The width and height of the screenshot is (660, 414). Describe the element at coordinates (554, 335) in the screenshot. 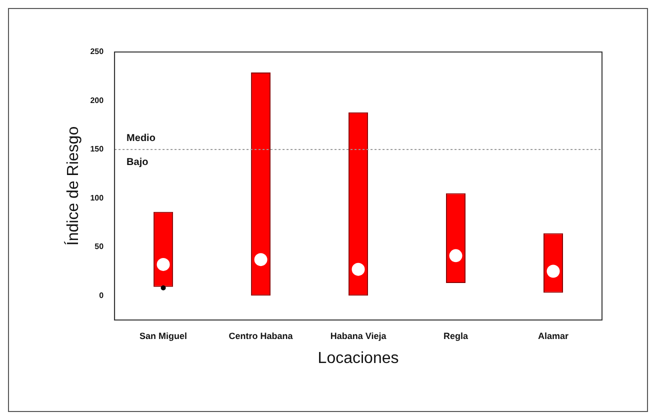

I see `x-tick-label: Alamar` at that location.